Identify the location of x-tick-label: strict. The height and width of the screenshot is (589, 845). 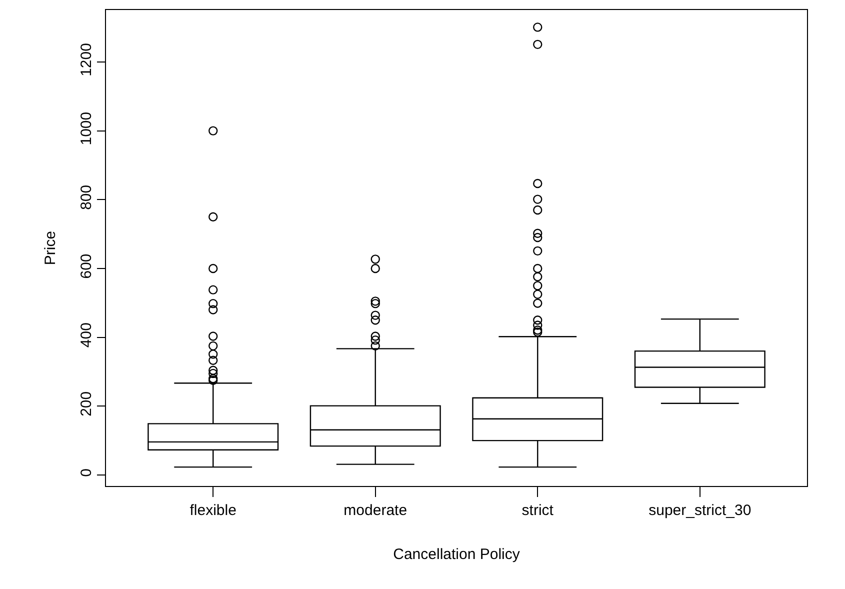
(538, 511).